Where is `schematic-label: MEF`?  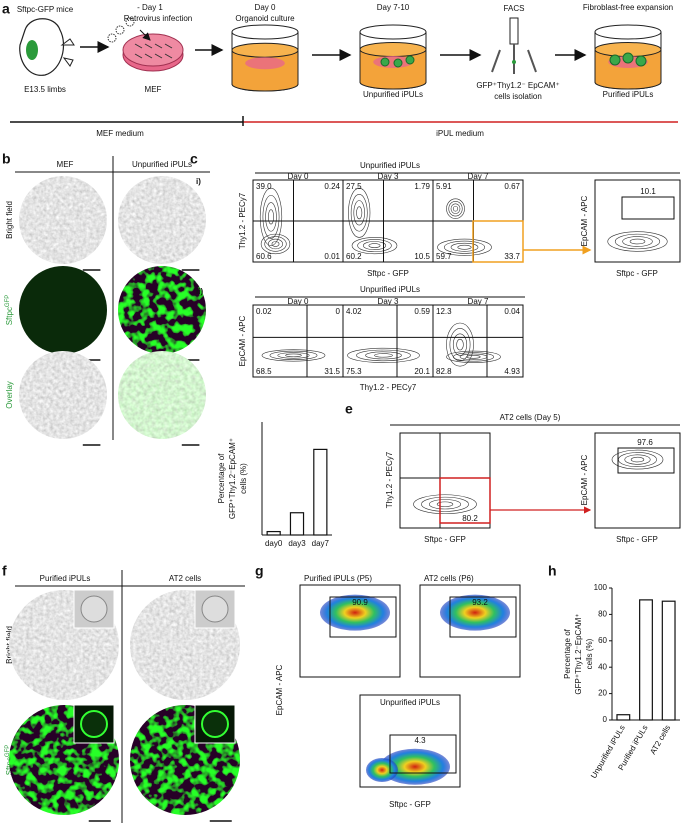 schematic-label: MEF is located at coordinates (153, 89).